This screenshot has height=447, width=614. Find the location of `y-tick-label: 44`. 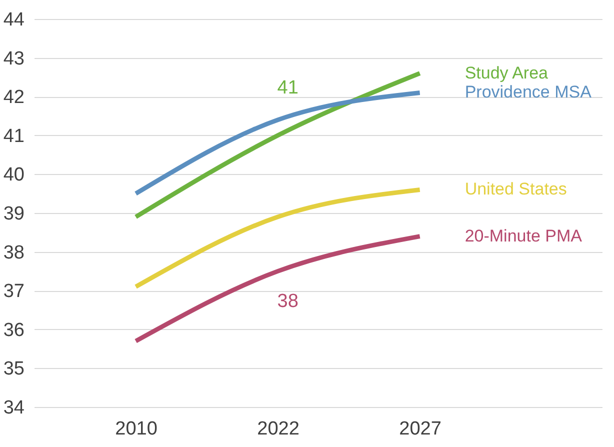

y-tick-label: 44 is located at coordinates (14, 20).